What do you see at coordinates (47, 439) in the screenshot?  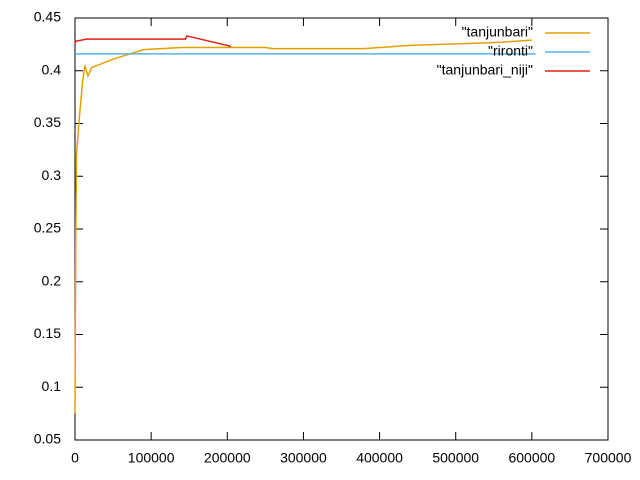 I see `y-tick-label: 0.05` at bounding box center [47, 439].